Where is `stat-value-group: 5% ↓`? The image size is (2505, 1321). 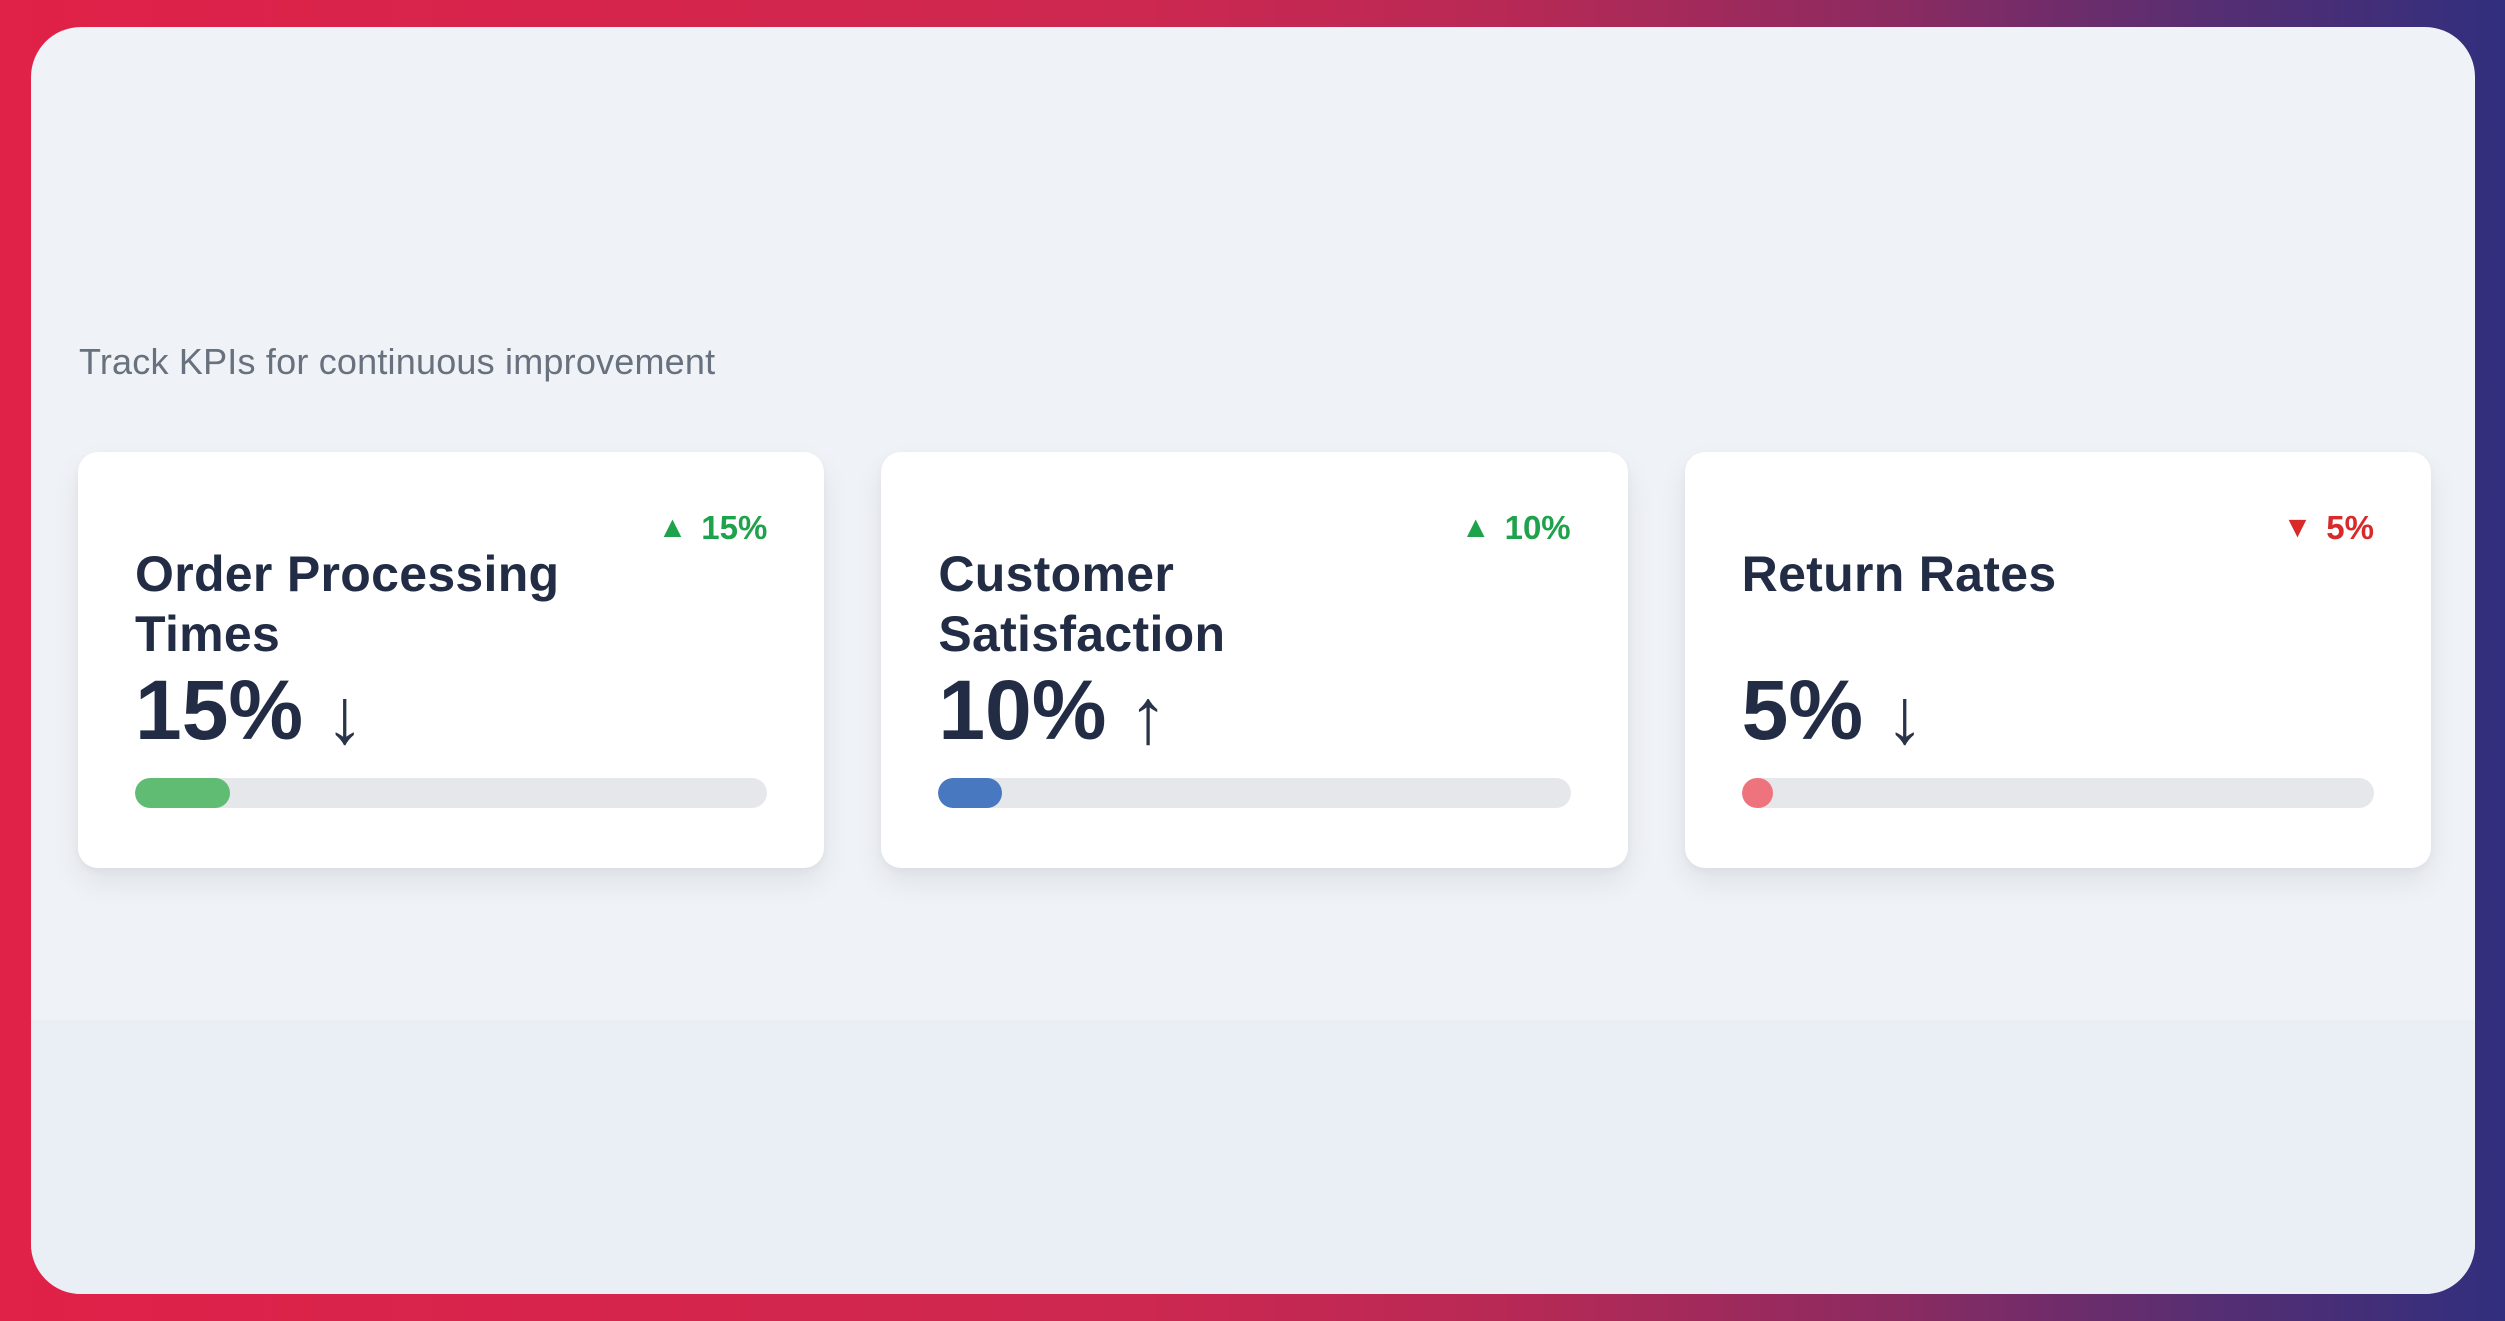
stat-value-group: 5% ↓ is located at coordinates (1832, 711).